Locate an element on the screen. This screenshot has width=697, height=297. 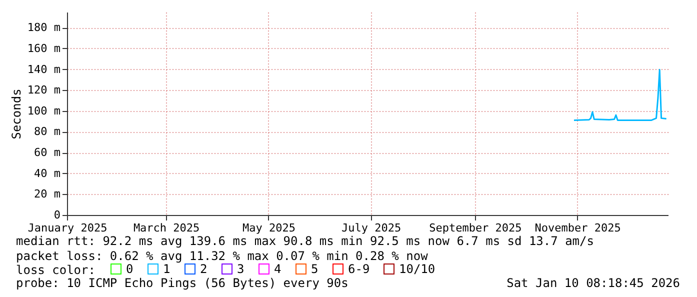
y-tick-label: 160 m is located at coordinates (44, 48).